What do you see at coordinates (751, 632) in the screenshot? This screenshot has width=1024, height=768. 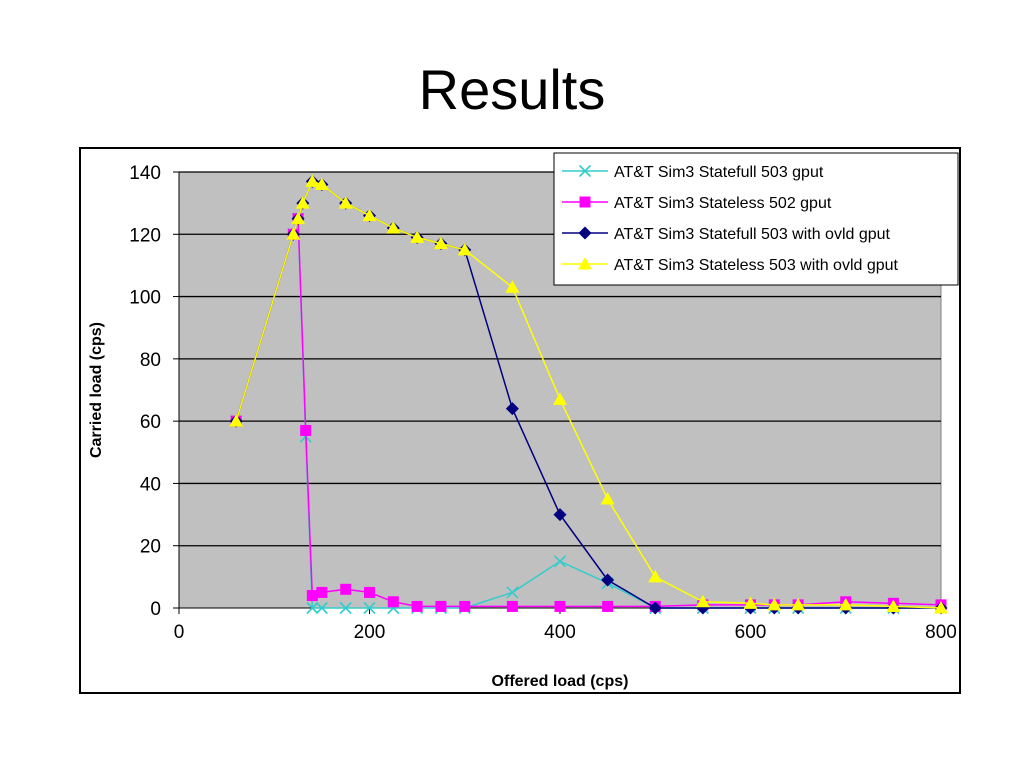 I see `x-tick-label: 600` at bounding box center [751, 632].